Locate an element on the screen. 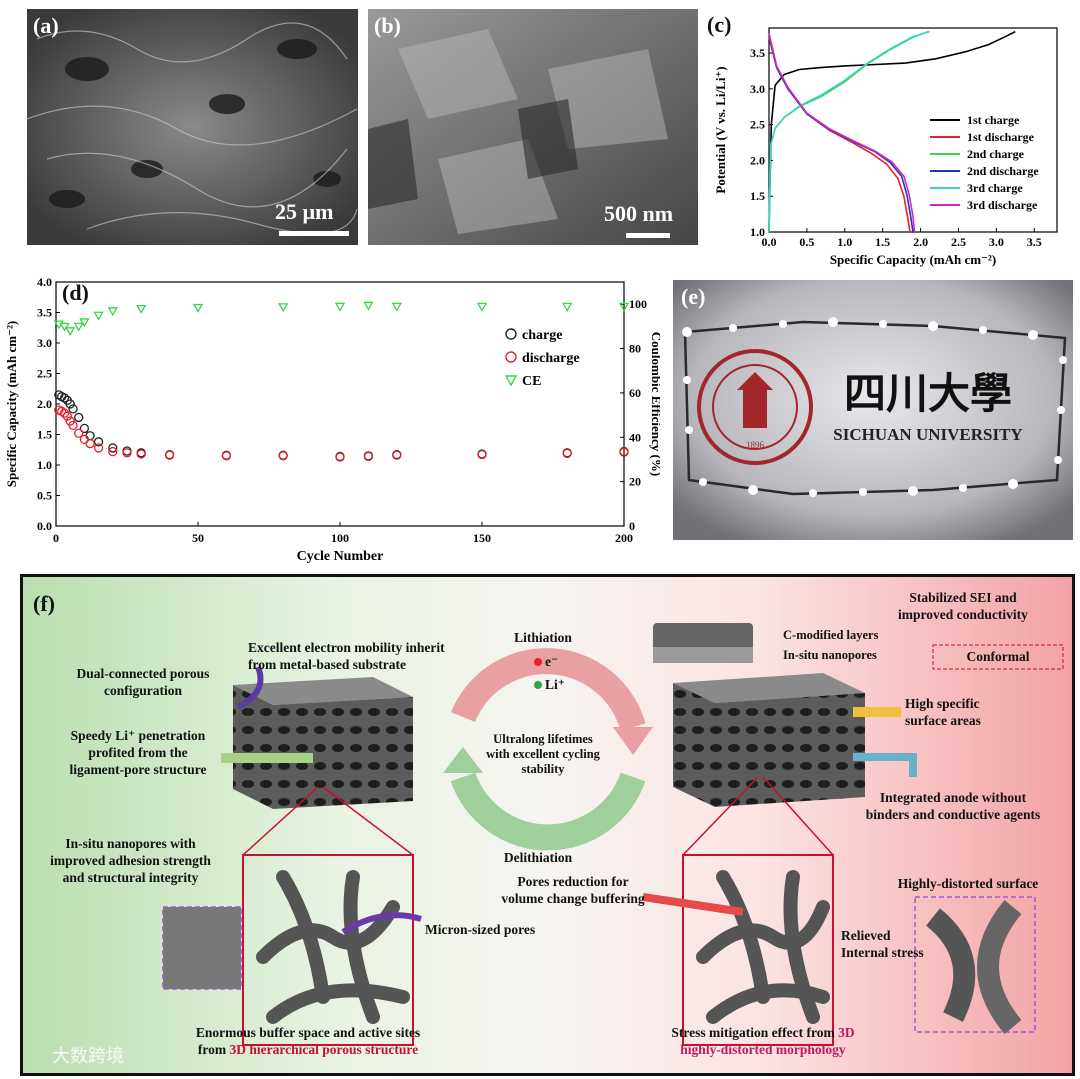  yellow-arrow-surface is located at coordinates (877, 712).